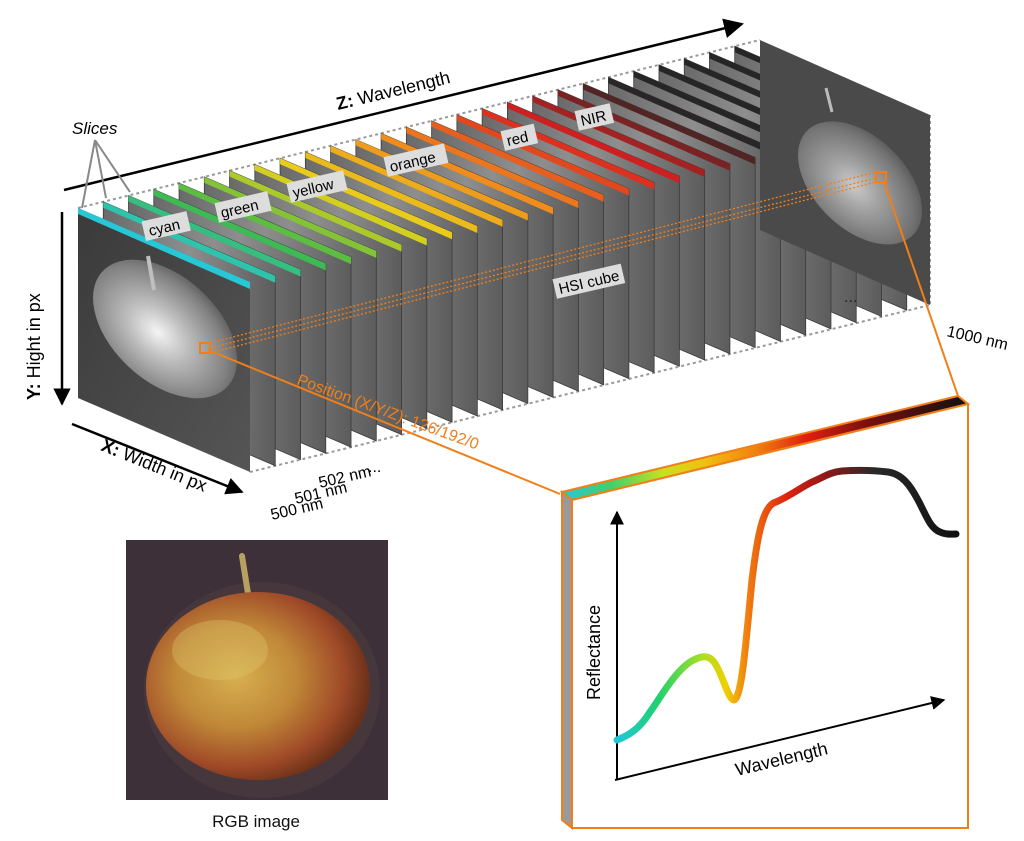 This screenshot has height=841, width=1024. What do you see at coordinates (101, 164) in the screenshot?
I see `slices-annotation: Slices` at bounding box center [101, 164].